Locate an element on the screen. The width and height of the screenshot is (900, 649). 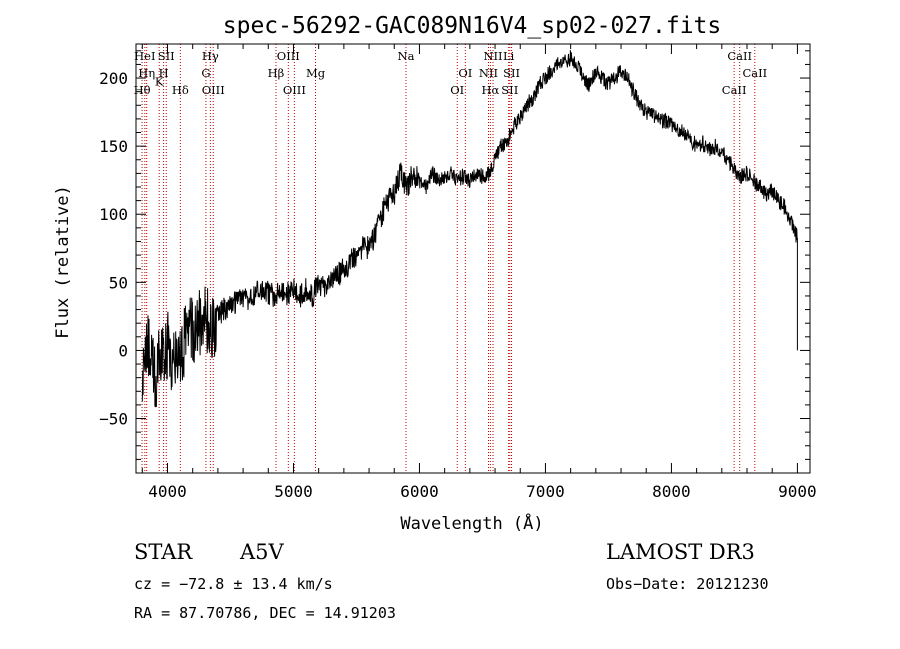
x-tick-label: 4000 is located at coordinates (167, 491).